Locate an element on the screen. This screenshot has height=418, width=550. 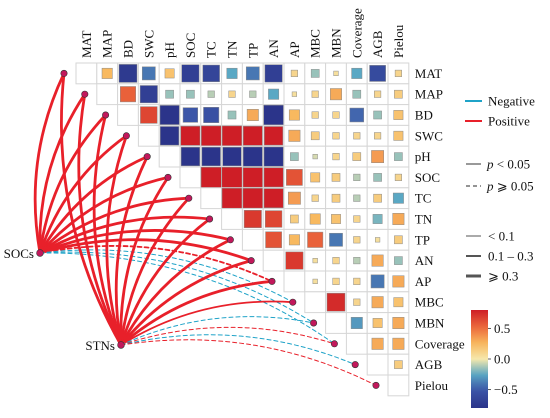
node-pielou is located at coordinates (376, 385).